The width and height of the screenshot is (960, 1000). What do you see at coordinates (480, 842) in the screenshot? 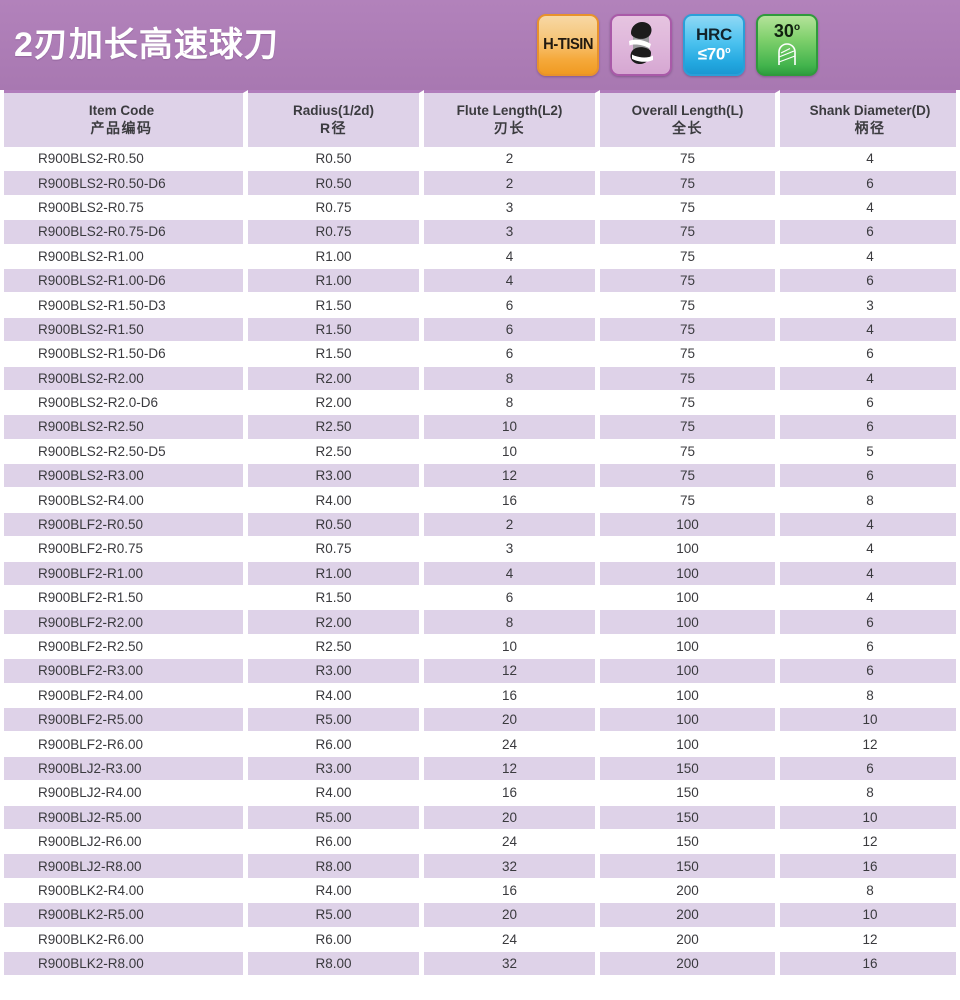
I see `table-row: R900BLJ2-R6.00 R6.00 24 150 12` at bounding box center [480, 842].